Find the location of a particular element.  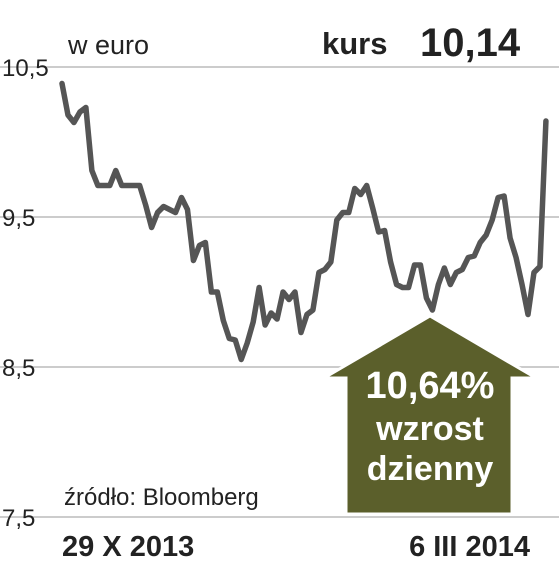

x-tick-label: 29 X 2013 is located at coordinates (128, 547).